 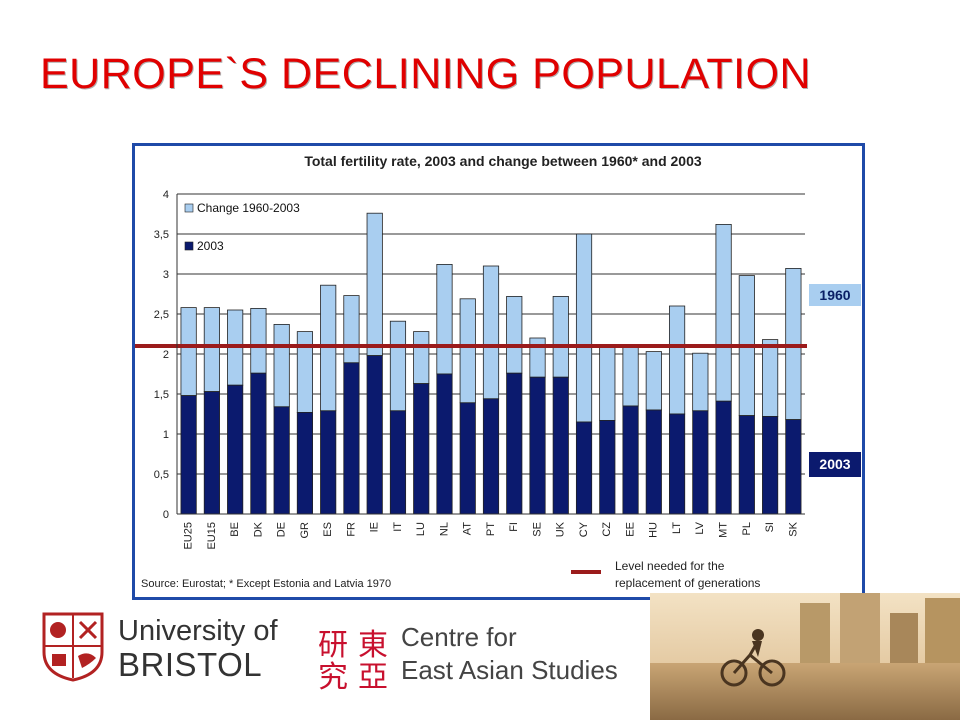 What do you see at coordinates (188, 455) in the screenshot?
I see `bar-2003-EU25` at bounding box center [188, 455].